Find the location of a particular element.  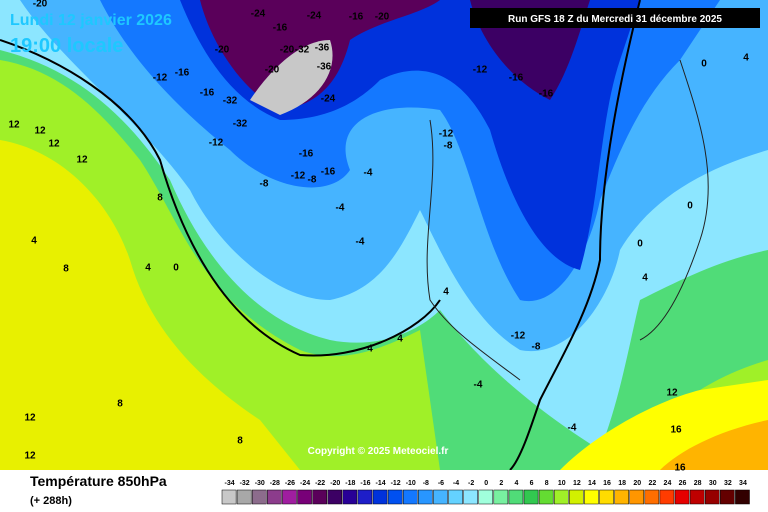

scale-label: -26 is located at coordinates (290, 483).